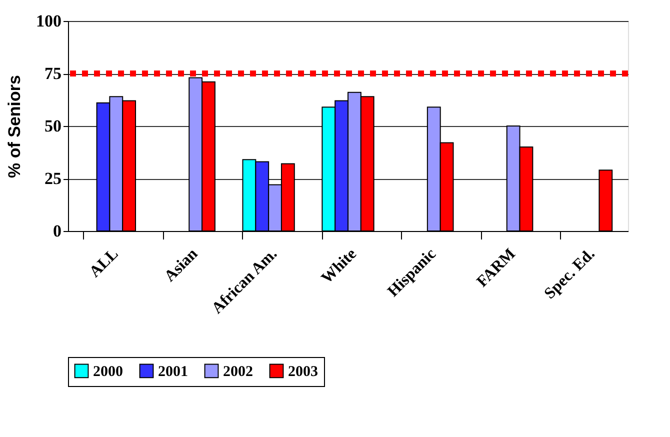 The width and height of the screenshot is (670, 437). What do you see at coordinates (53, 178) in the screenshot?
I see `y-tick-label: 25` at bounding box center [53, 178].